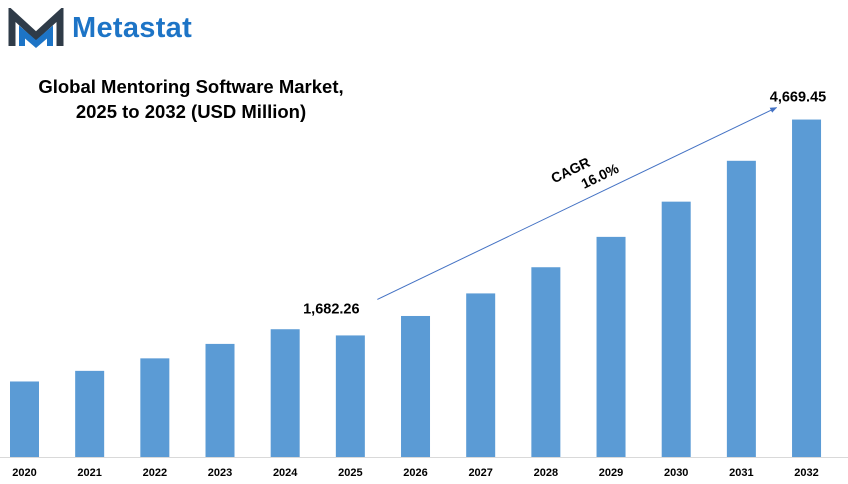  I want to click on x-tick-label-2032: 2032, so click(806, 473).